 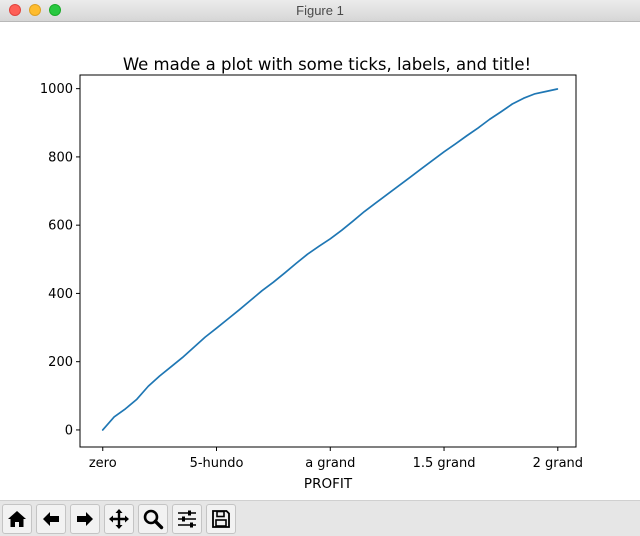 I want to click on navigation-toolbar, so click(x=320, y=518).